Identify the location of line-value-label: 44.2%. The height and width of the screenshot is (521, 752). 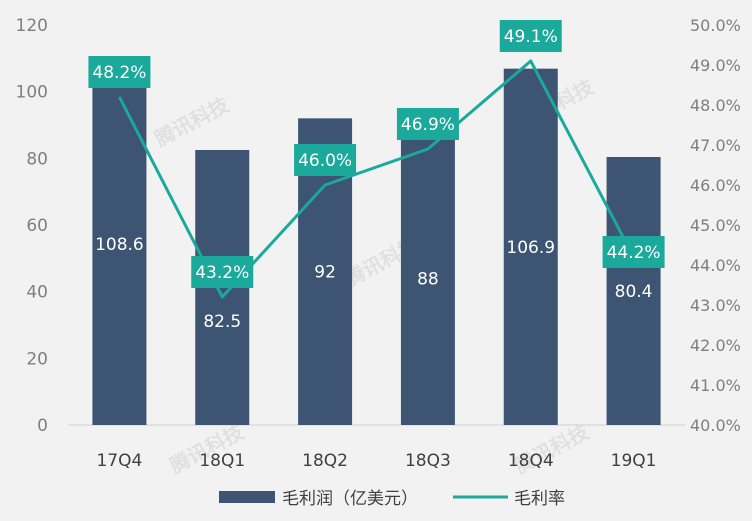
(634, 253).